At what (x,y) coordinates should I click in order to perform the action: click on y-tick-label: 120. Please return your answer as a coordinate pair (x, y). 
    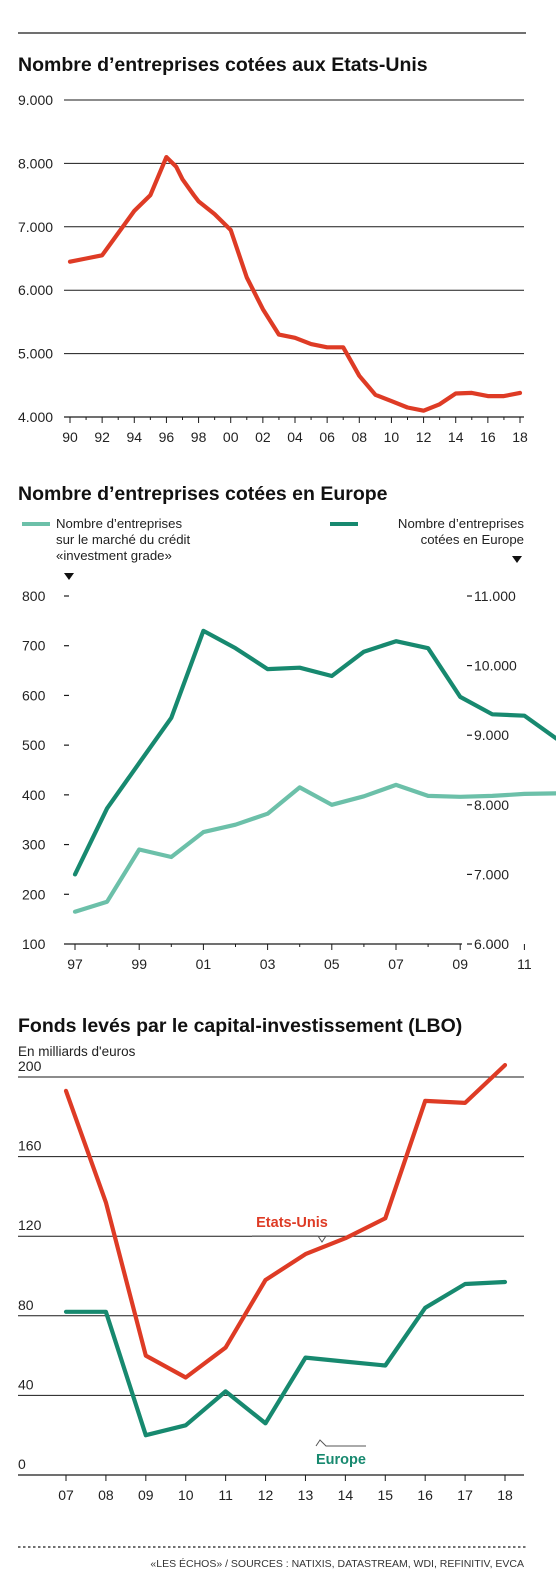
    Looking at the image, I should click on (30, 1225).